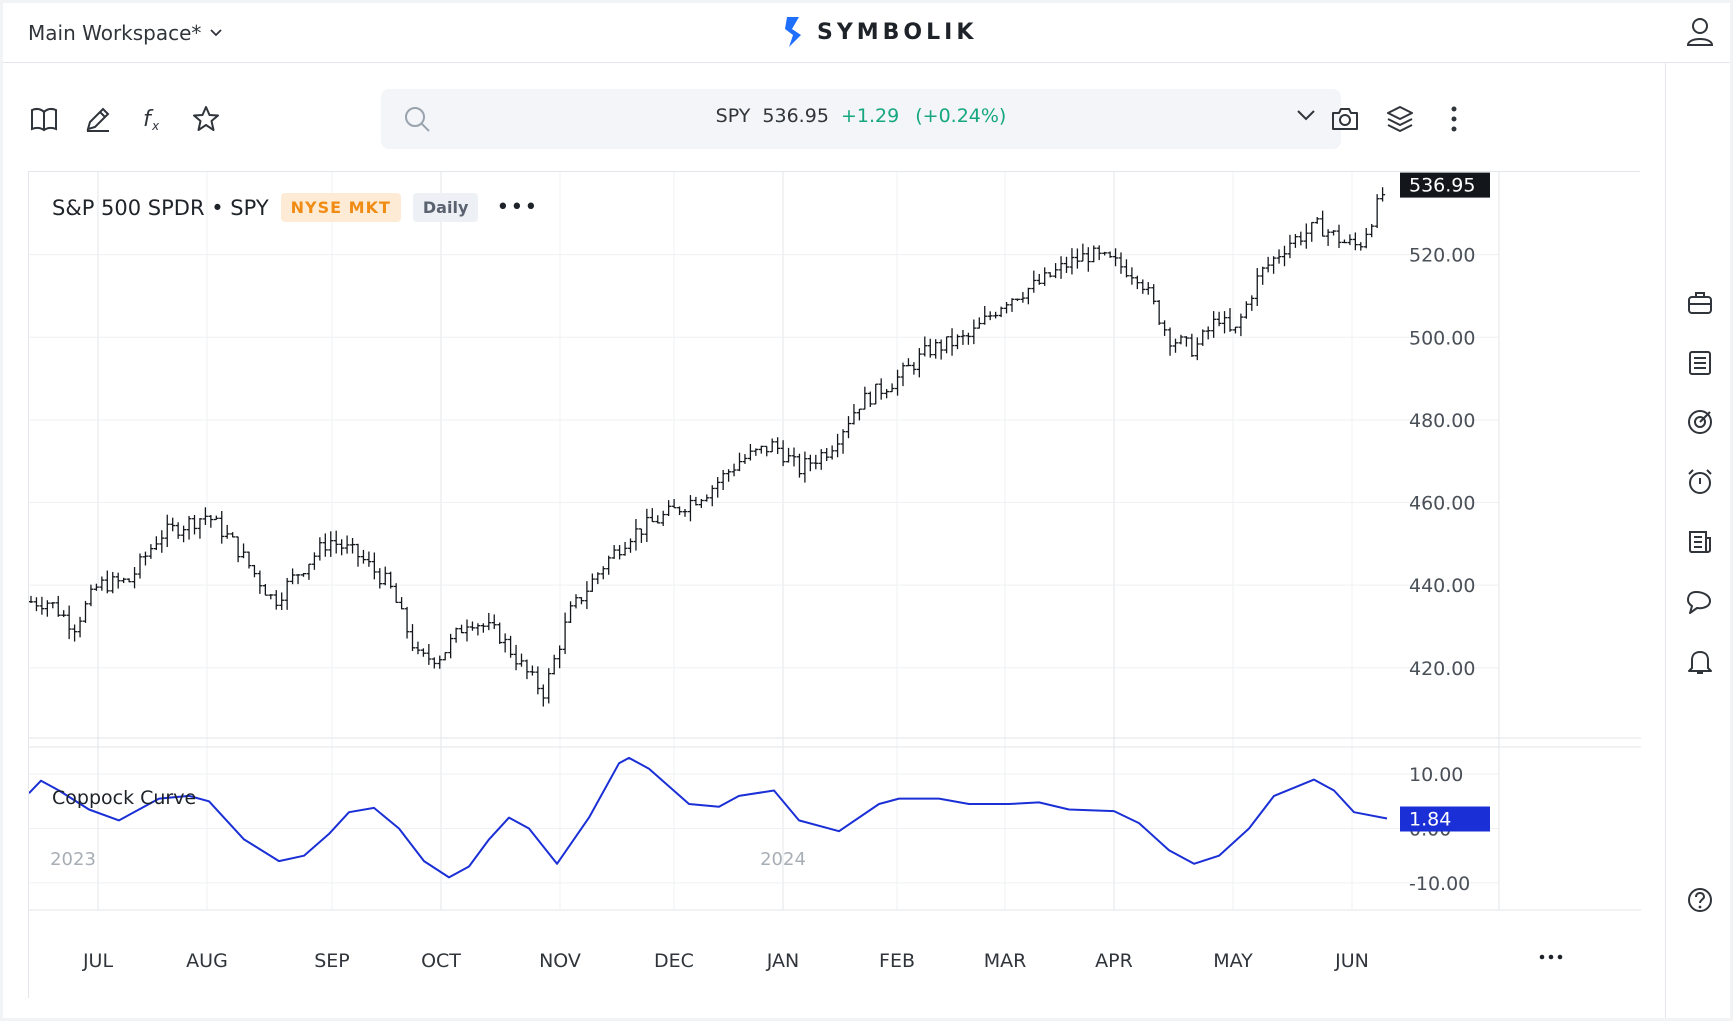 This screenshot has height=1021, width=1733. Describe the element at coordinates (1345, 119) in the screenshot. I see `camera-icon` at that location.